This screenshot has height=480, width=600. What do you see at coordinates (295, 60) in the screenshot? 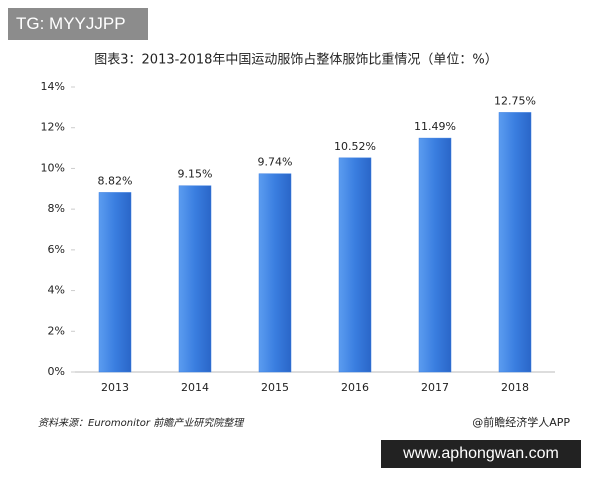
I see `chart-title: 图表3：2013-2018年中国运动服饰占整体服饰比重情况（单位：%）` at bounding box center [295, 60].